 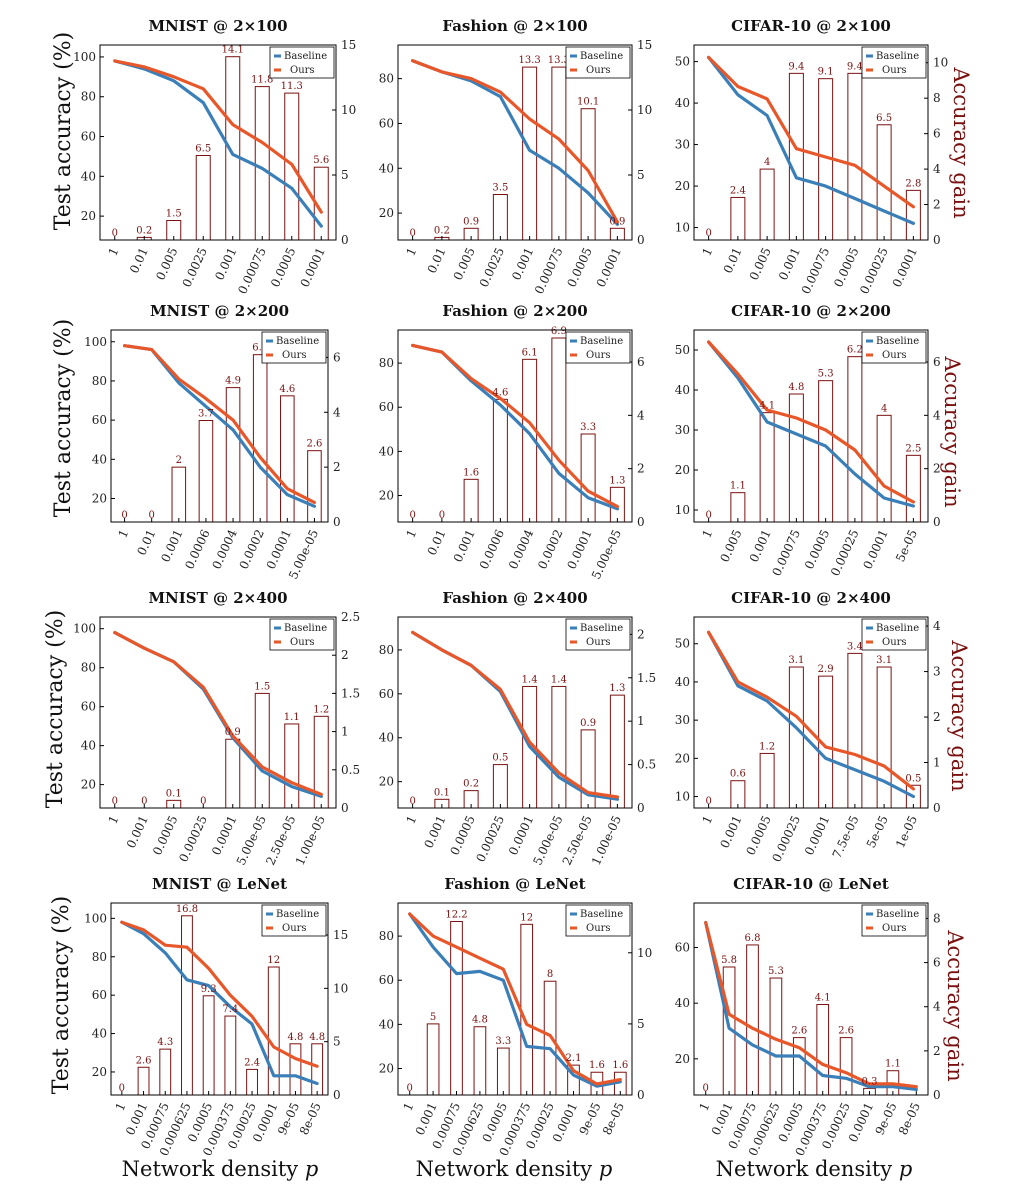 I want to click on x-tick-label: 0.005, so click(x=464, y=263).